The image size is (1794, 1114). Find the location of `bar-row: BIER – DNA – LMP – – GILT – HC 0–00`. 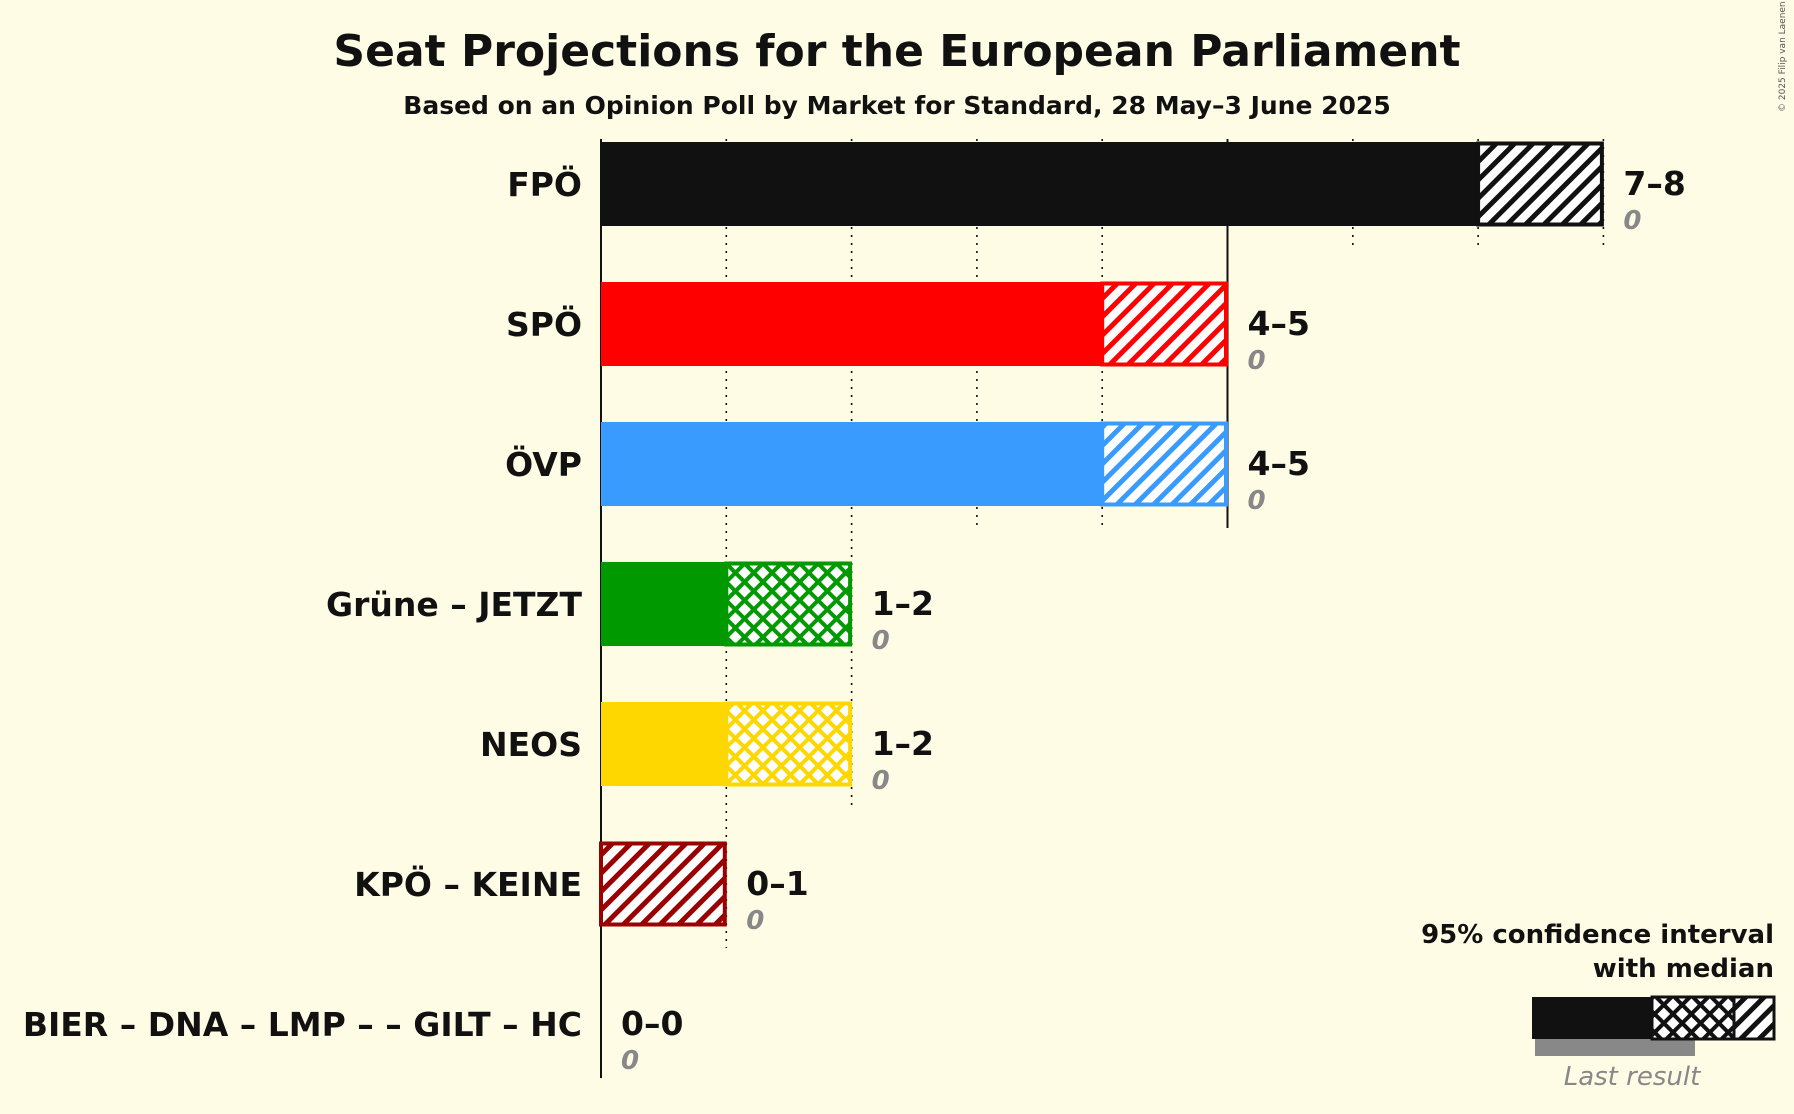

bar-row: BIER – DNA – LMP – – GILT – HC 0–00 is located at coordinates (353, 1040).